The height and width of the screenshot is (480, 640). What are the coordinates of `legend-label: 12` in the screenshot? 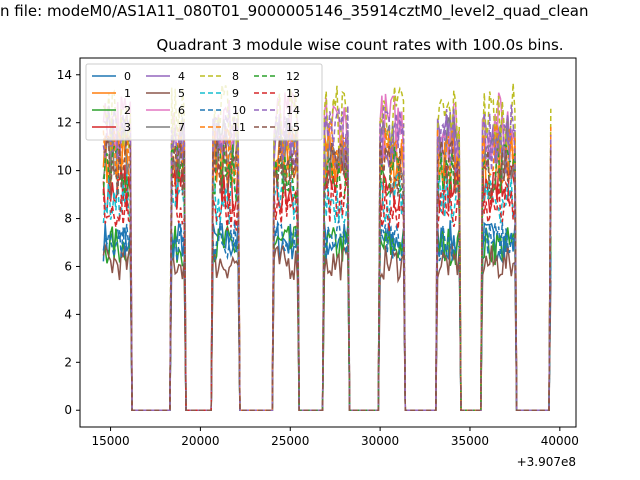 It's located at (293, 76).